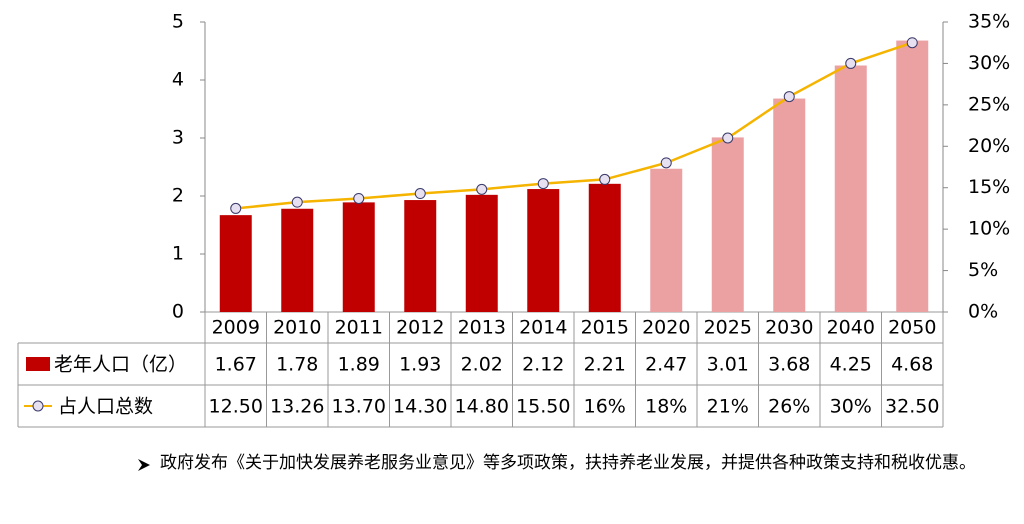 The image size is (1024, 524). I want to click on table-value: 4.68, so click(912, 365).